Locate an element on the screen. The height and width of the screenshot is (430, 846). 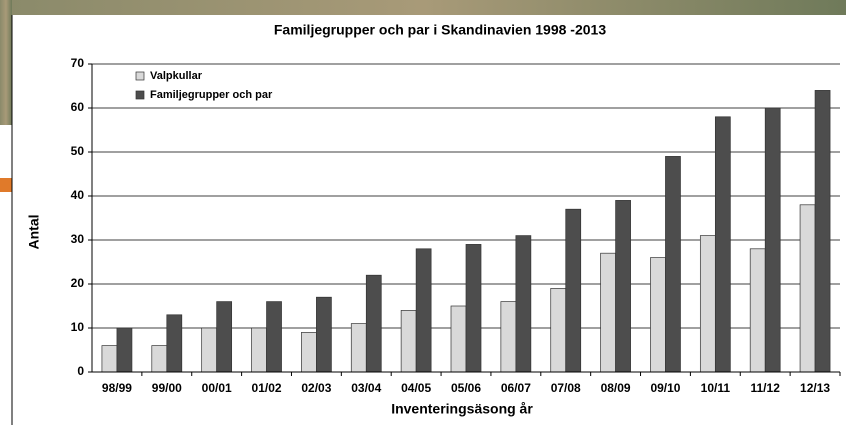
legend-label: Valpkullar is located at coordinates (176, 76).